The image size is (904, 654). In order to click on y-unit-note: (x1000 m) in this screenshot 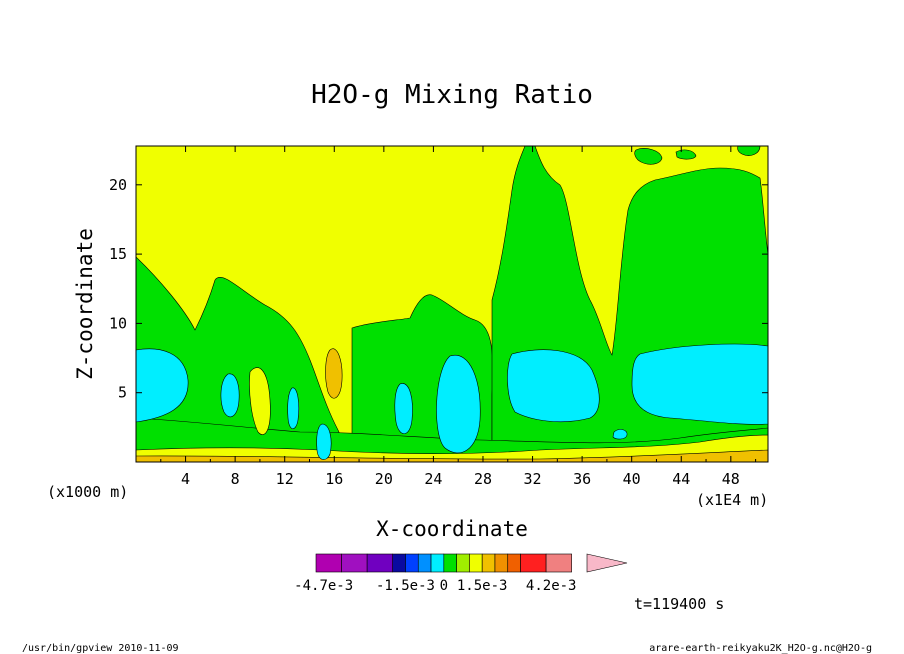, I will do `click(87, 492)`.